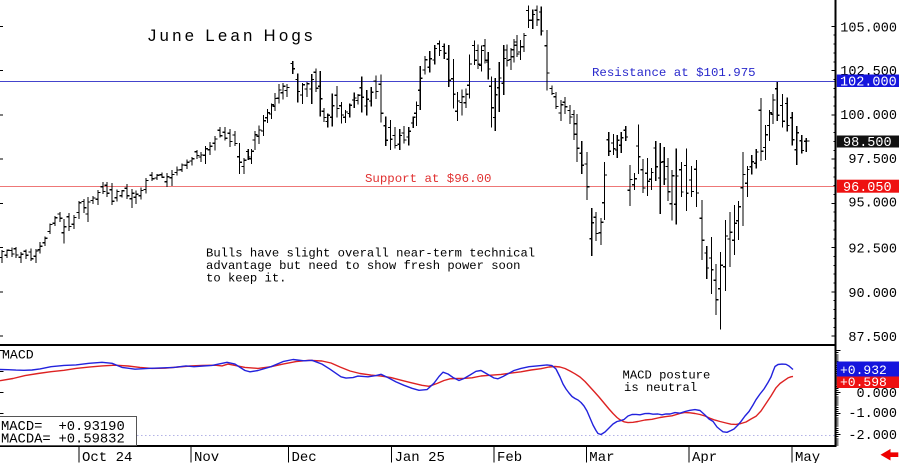 This screenshot has width=899, height=463. Describe the element at coordinates (601, 456) in the screenshot. I see `svg-text: Mar` at that location.